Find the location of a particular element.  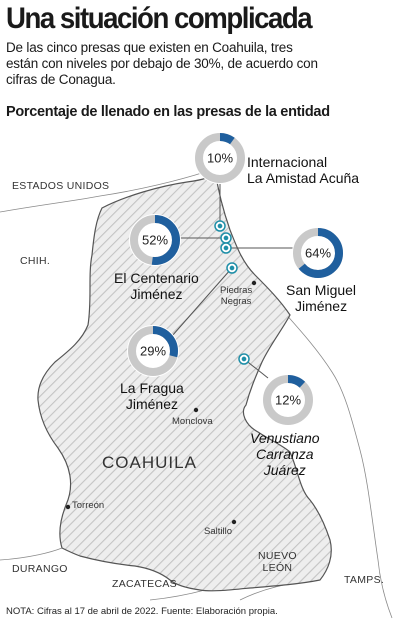

marker-sanmiguel-icon is located at coordinates (226, 248).